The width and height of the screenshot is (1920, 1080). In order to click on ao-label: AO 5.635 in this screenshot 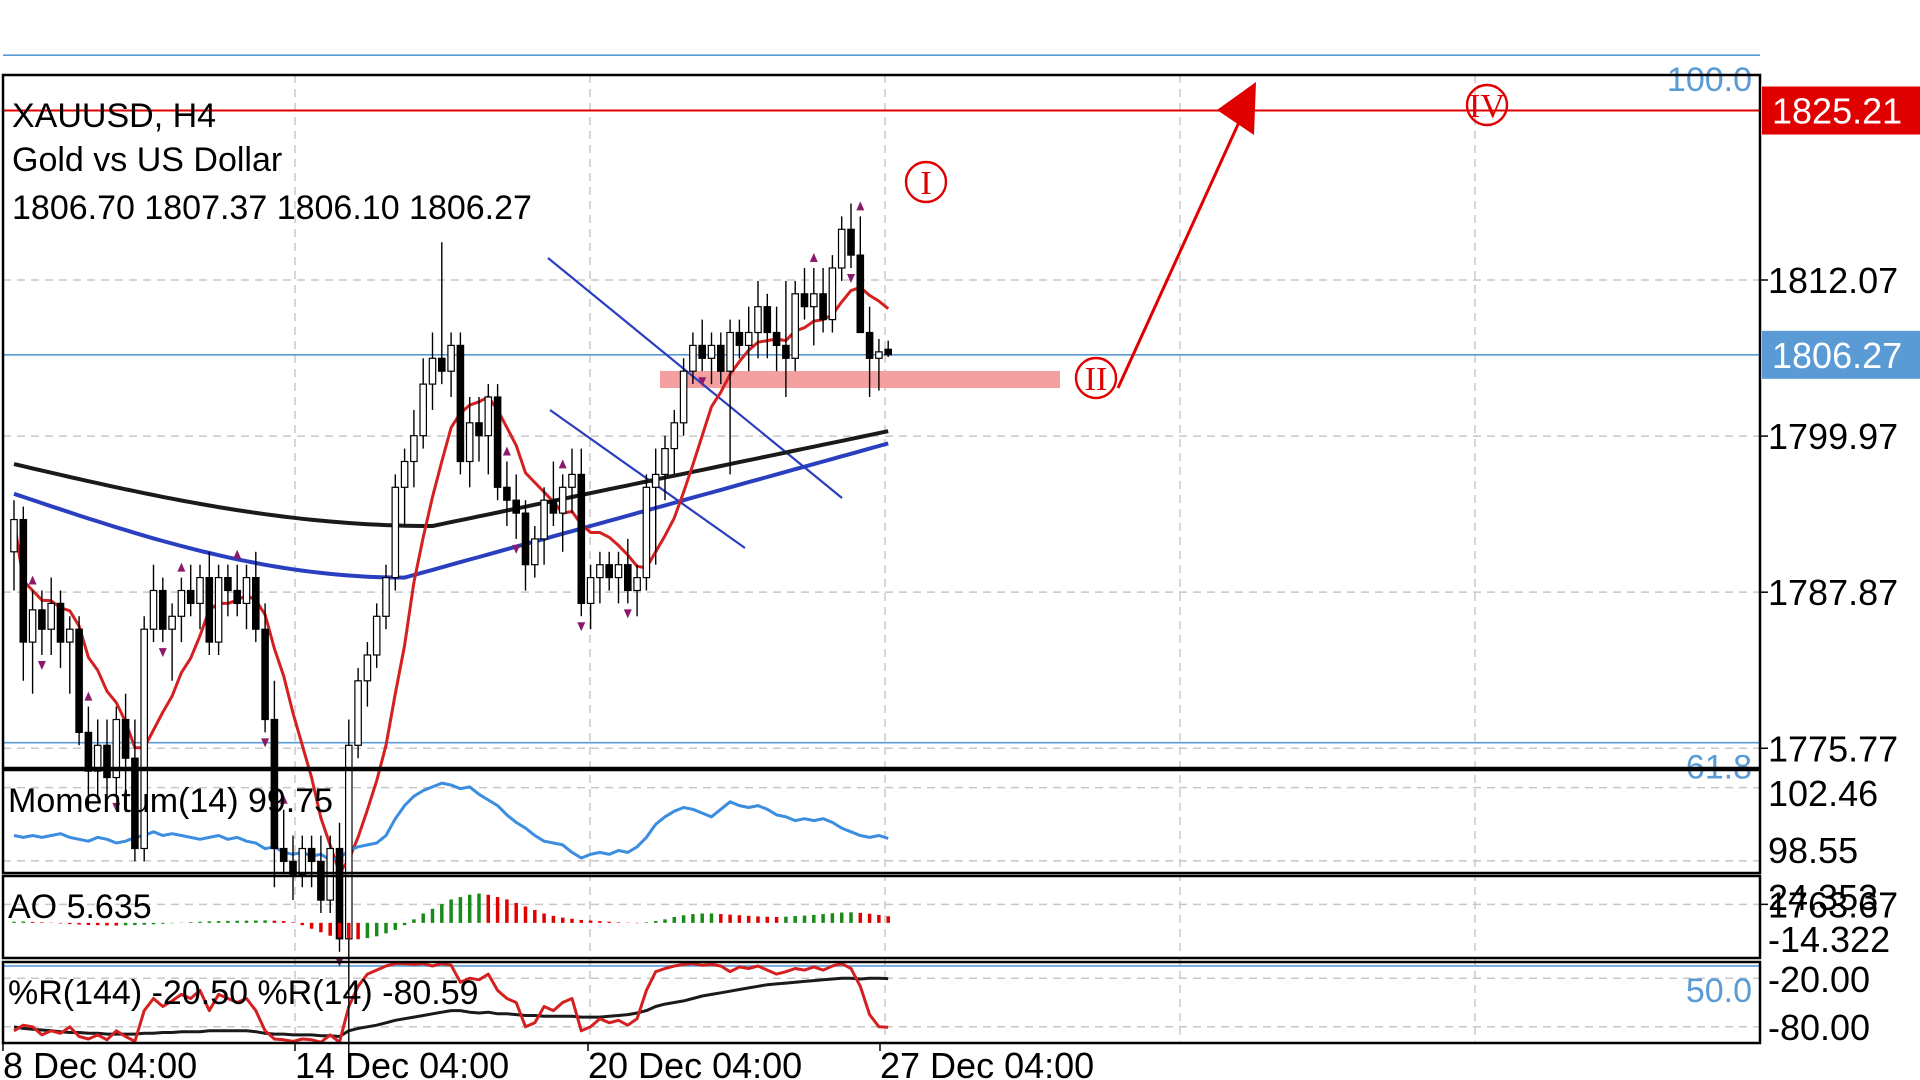, I will do `click(80, 907)`.